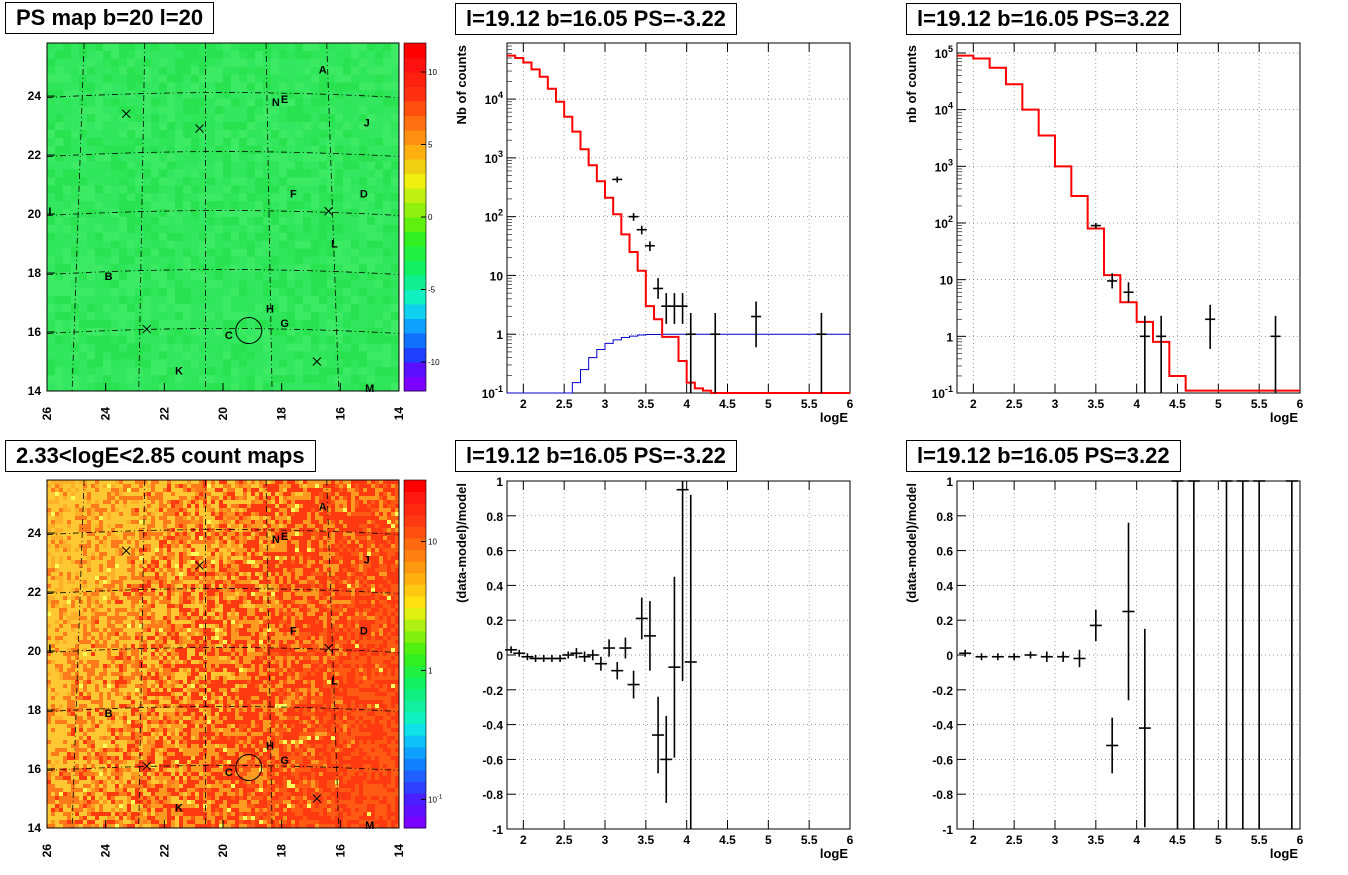 This screenshot has height=875, width=1348. I want to click on cross-marker, so click(317, 361).